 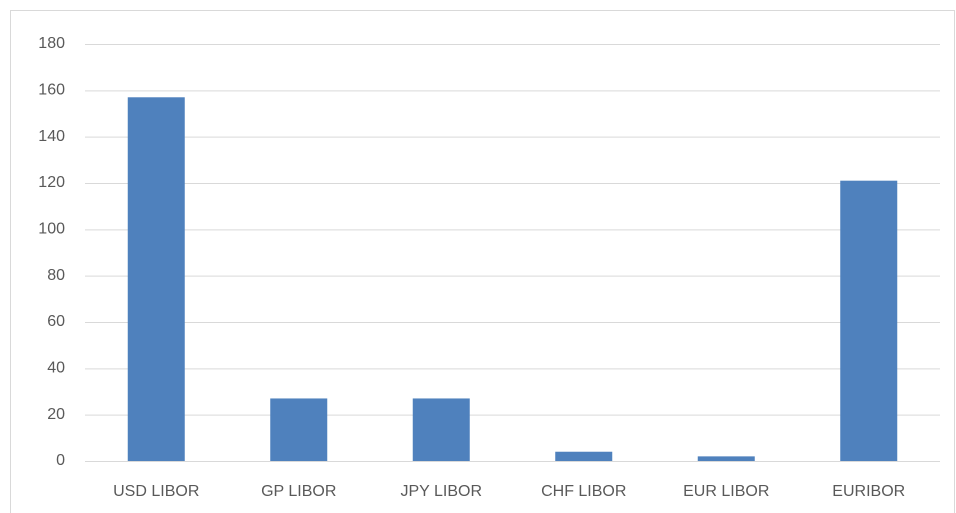 I want to click on x-tick-label: JPY LIBOR, so click(x=441, y=491).